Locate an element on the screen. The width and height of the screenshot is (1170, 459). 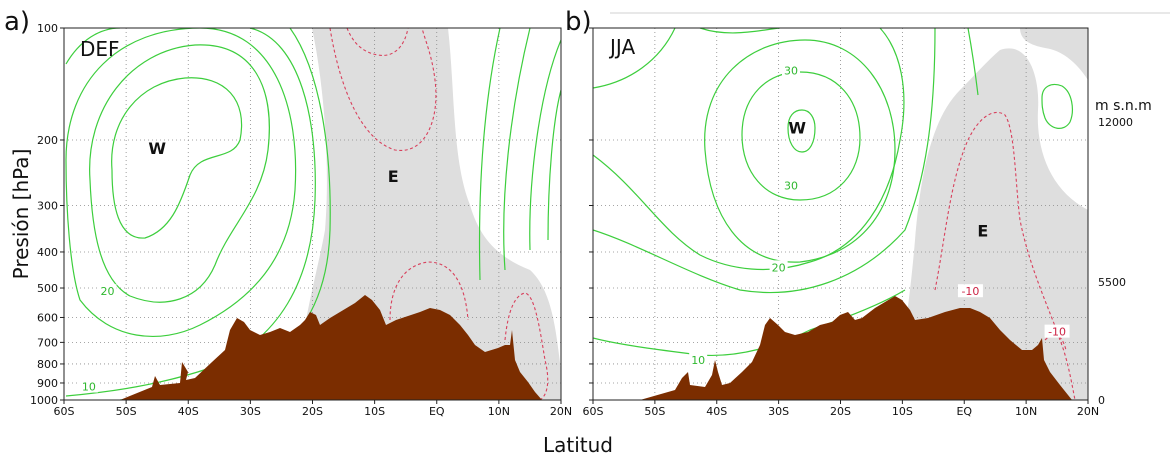
easterly-shading-b is located at coordinates (990, 214).